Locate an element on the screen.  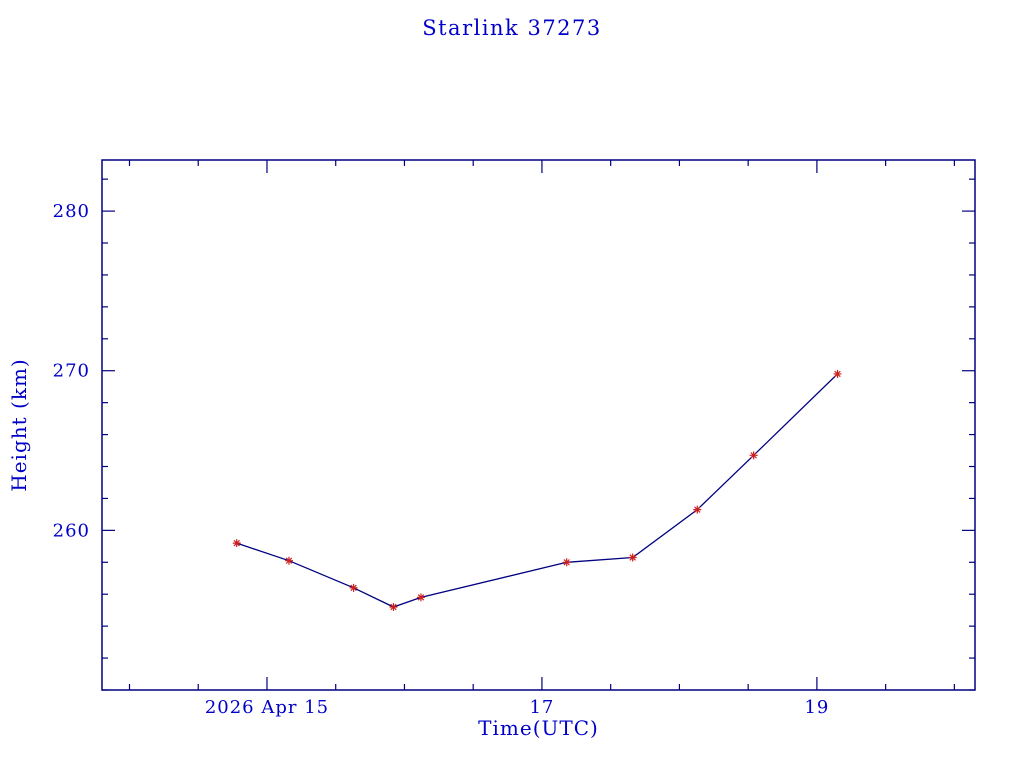
y-tick-label: 260 is located at coordinates (71, 530).